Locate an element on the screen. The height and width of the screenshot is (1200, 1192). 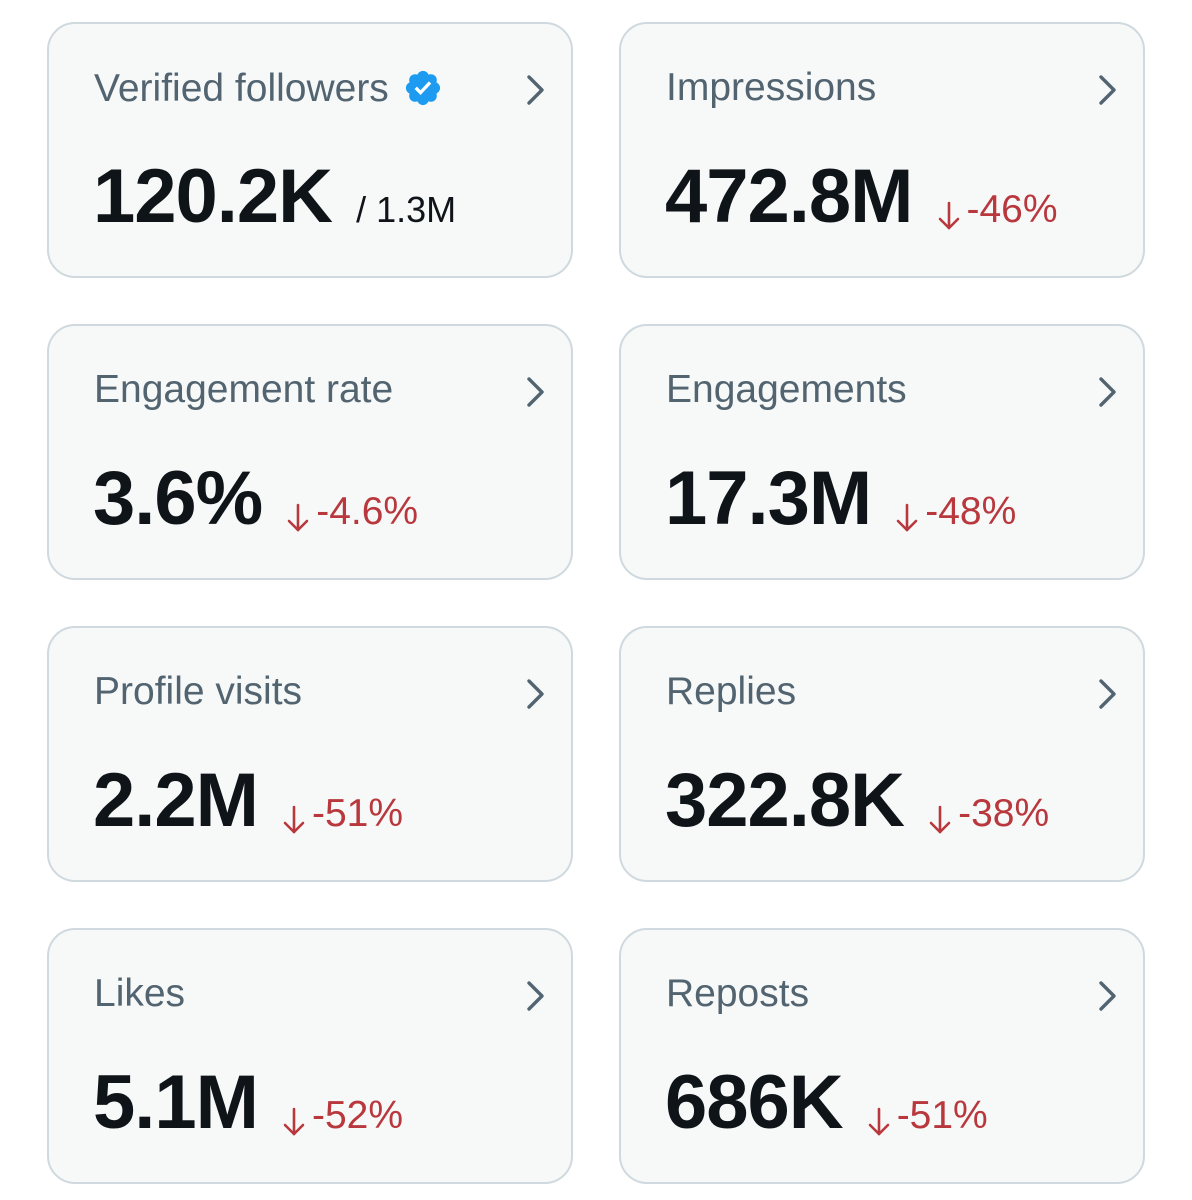
card-title-label: Verified followers is located at coordinates (241, 88).